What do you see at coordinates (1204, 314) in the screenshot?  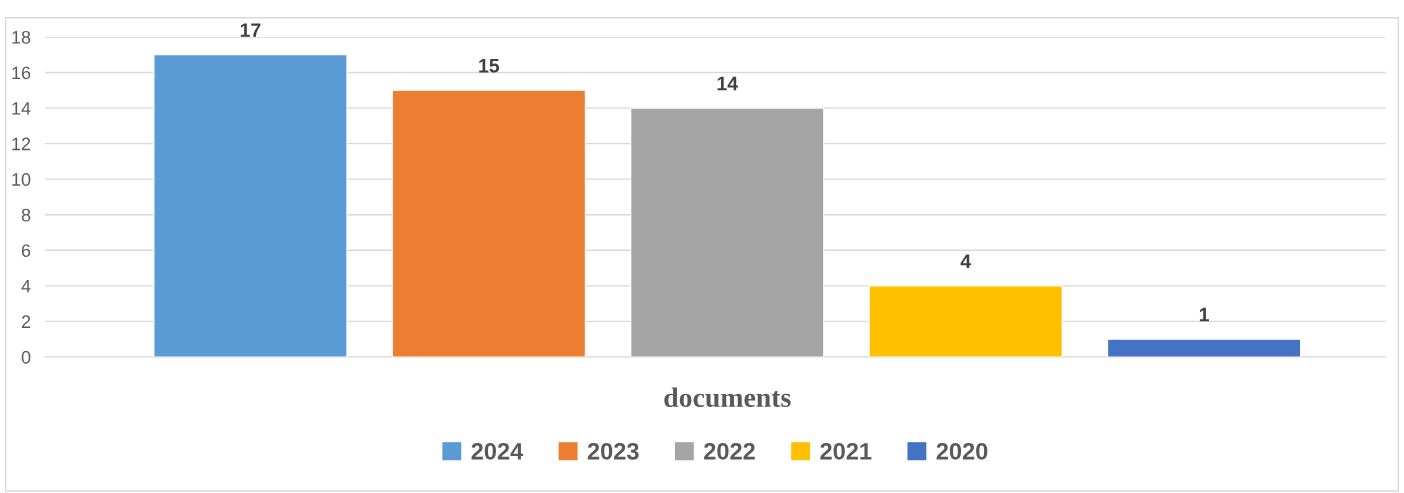 I see `data-label: 1` at bounding box center [1204, 314].